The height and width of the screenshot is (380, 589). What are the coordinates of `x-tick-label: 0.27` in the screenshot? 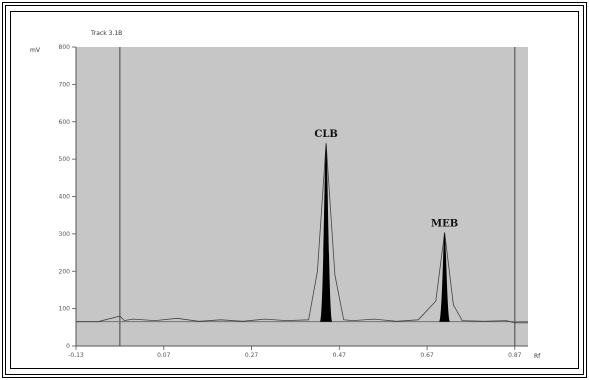 It's located at (252, 355).